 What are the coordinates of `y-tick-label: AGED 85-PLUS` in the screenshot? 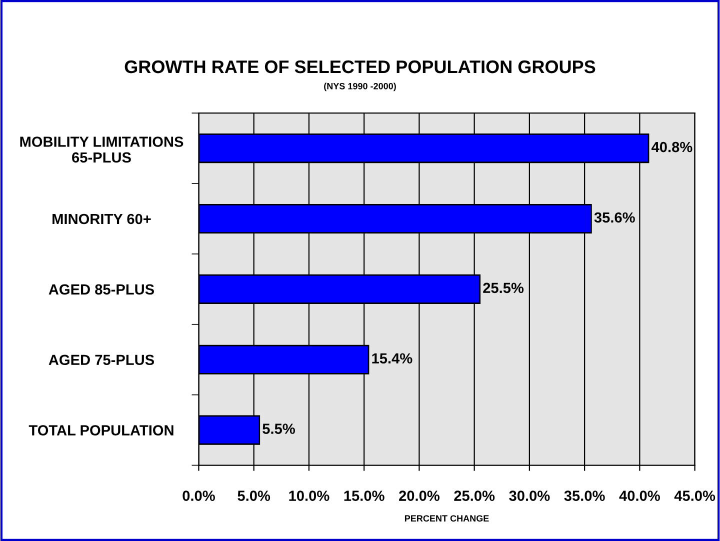 It's located at (101, 289).